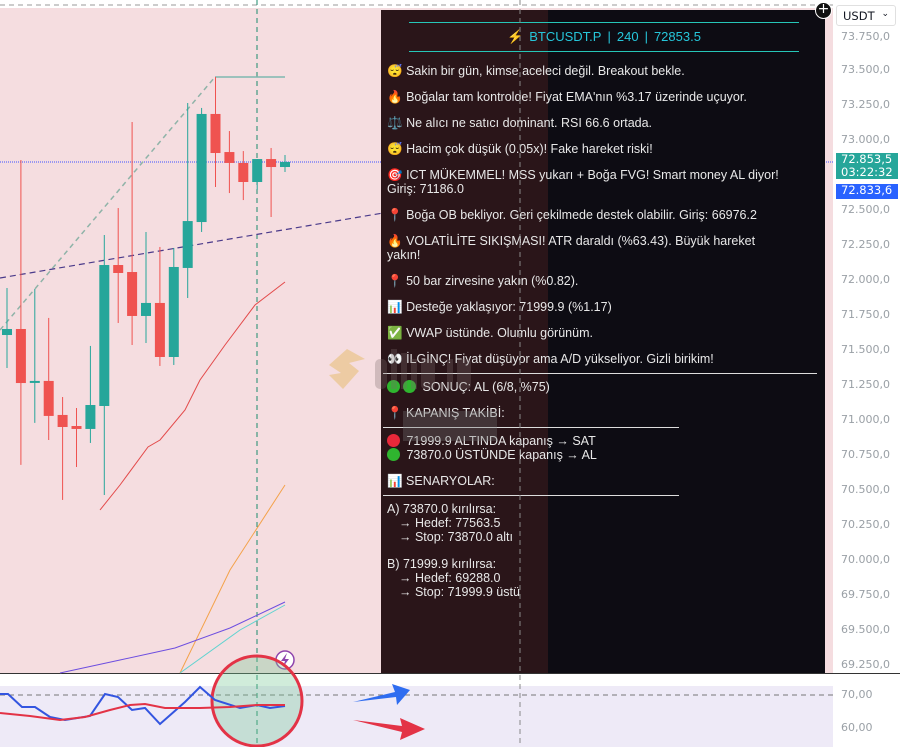  Describe the element at coordinates (441, 481) in the screenshot. I see `scenarios-title: 📊 SENARYOLAR:` at that location.